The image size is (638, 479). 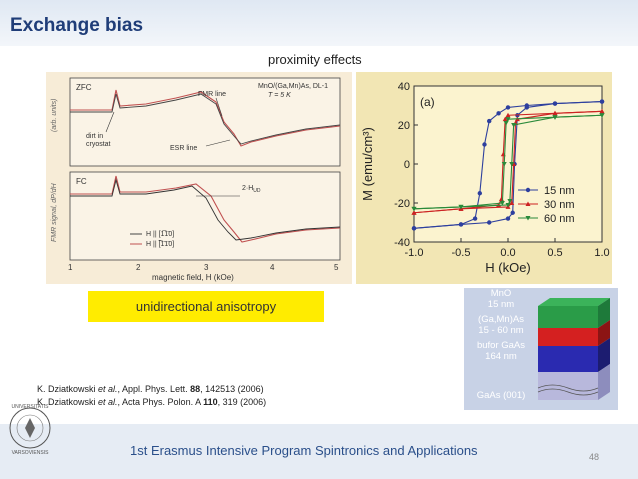 What do you see at coordinates (568, 317) in the screenshot?
I see `mno-layer` at bounding box center [568, 317].